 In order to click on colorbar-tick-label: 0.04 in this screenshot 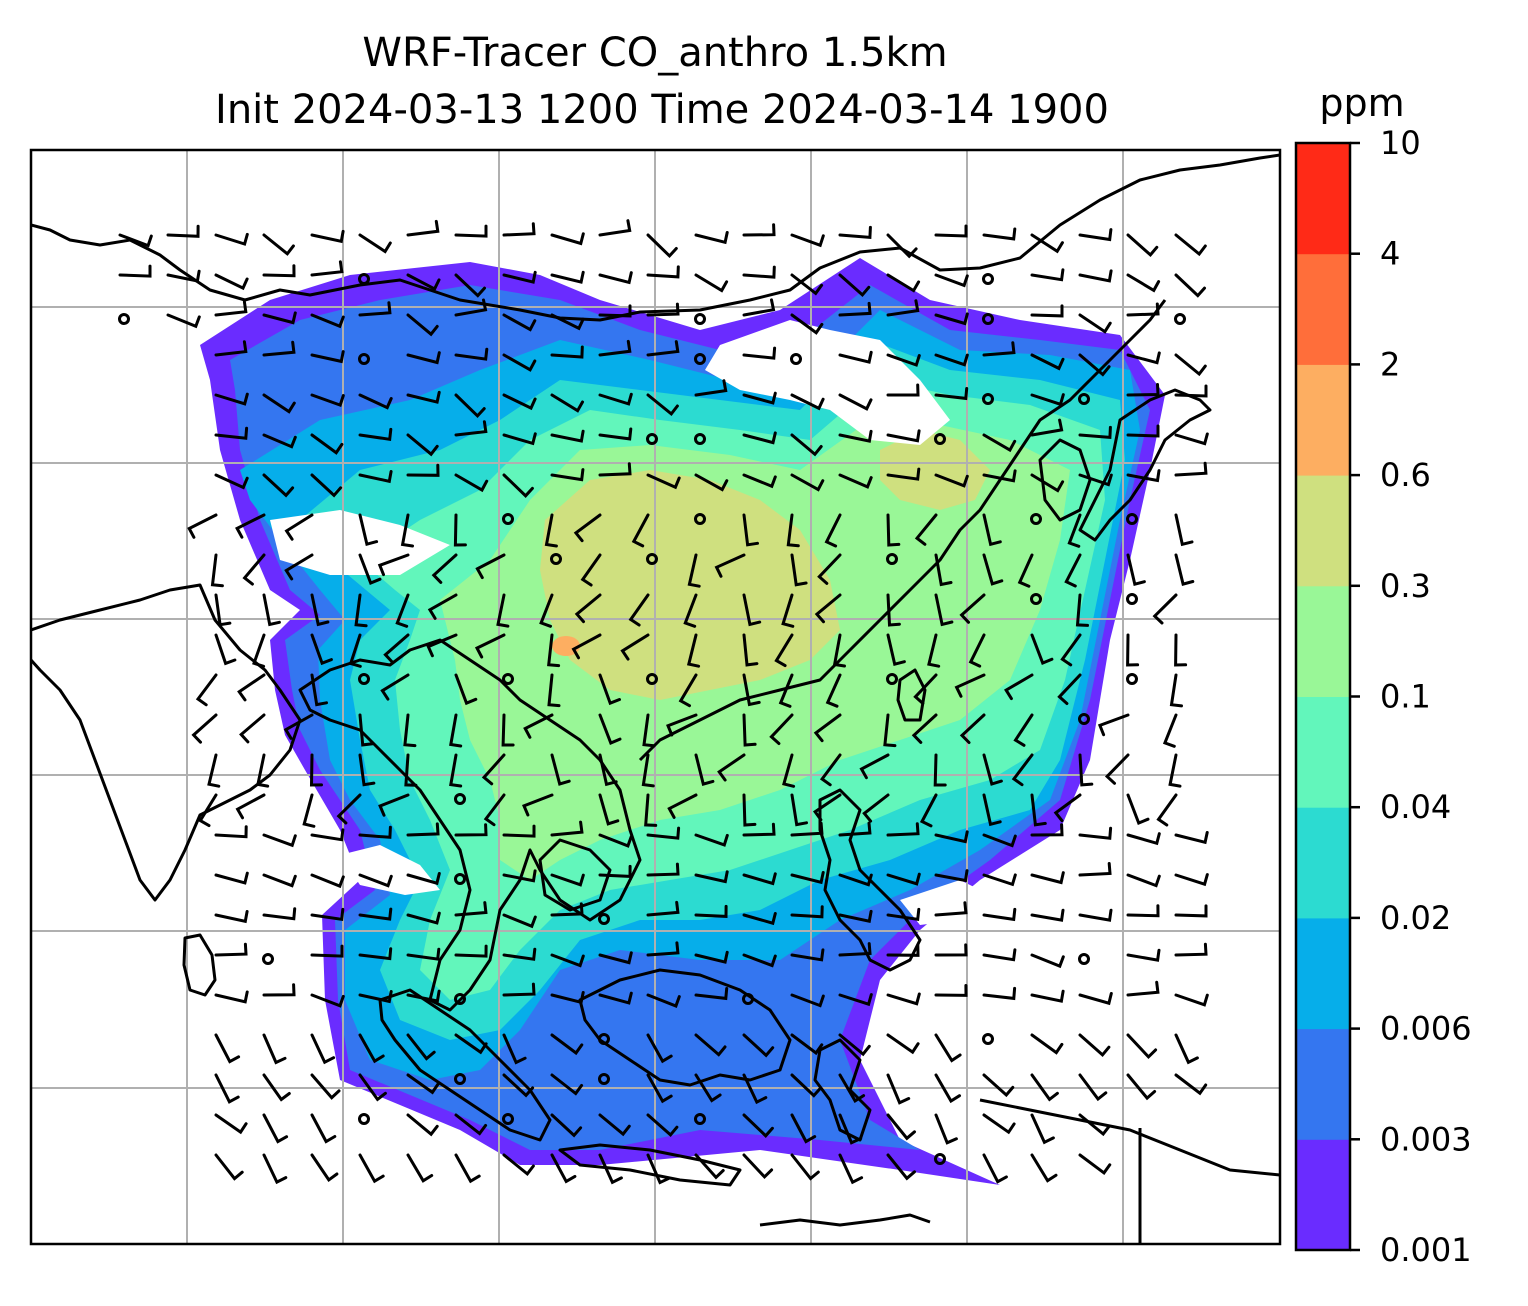, I will do `click(1415, 807)`.